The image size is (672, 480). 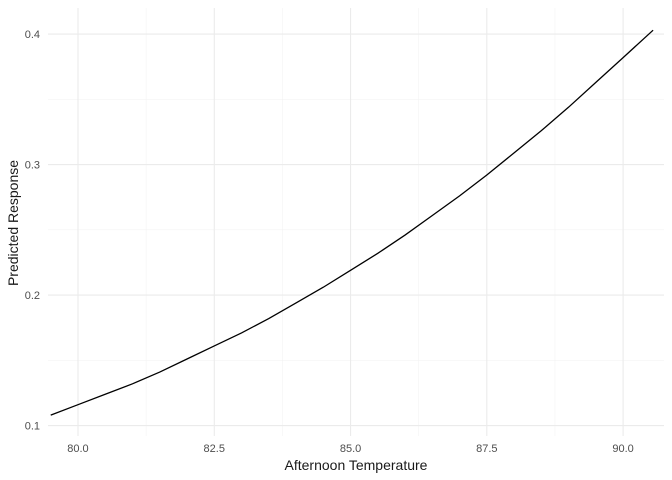 What do you see at coordinates (32, 166) in the screenshot?
I see `y-tick-label: 0.3` at bounding box center [32, 166].